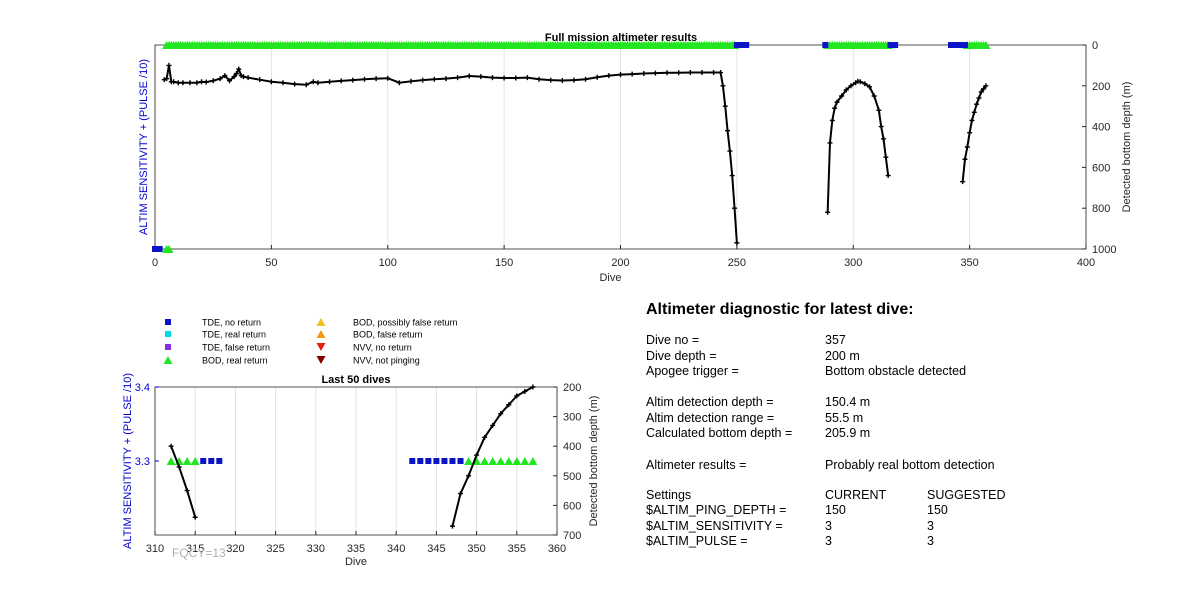 The width and height of the screenshot is (1200, 601). What do you see at coordinates (517, 549) in the screenshot?
I see `x-tick-label: 355` at bounding box center [517, 549].